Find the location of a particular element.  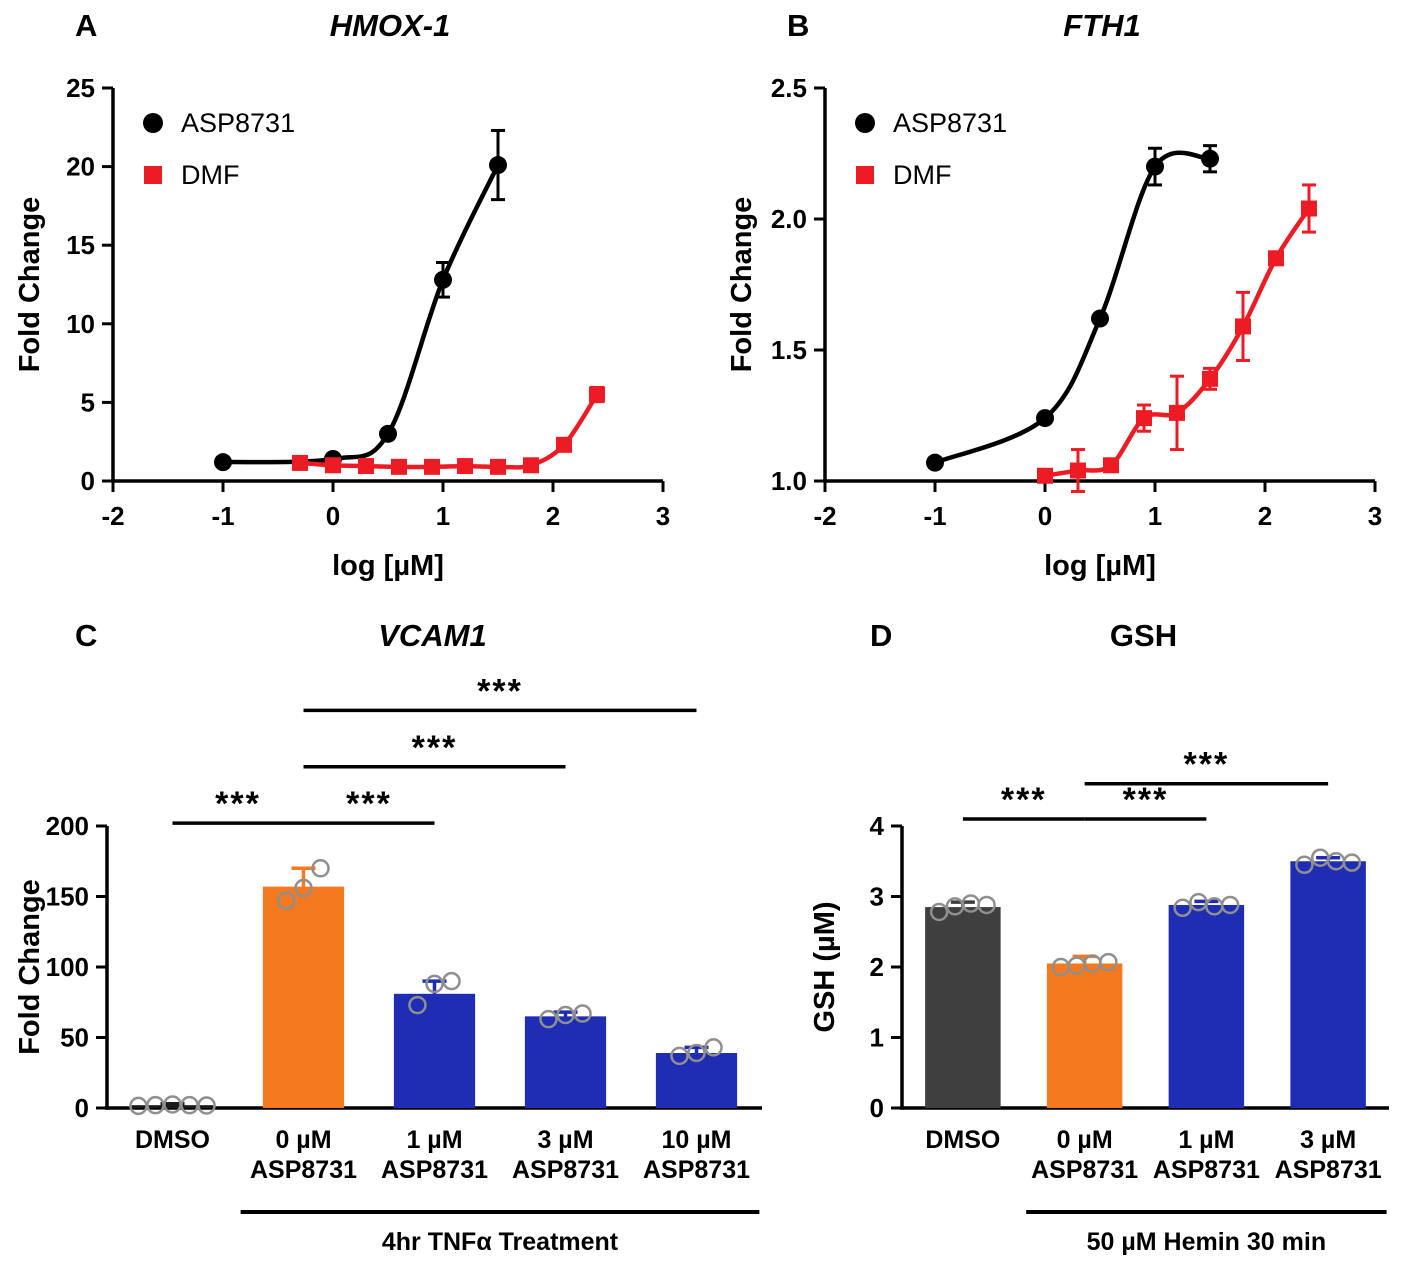

svg-text: 100 is located at coordinates (67, 967).